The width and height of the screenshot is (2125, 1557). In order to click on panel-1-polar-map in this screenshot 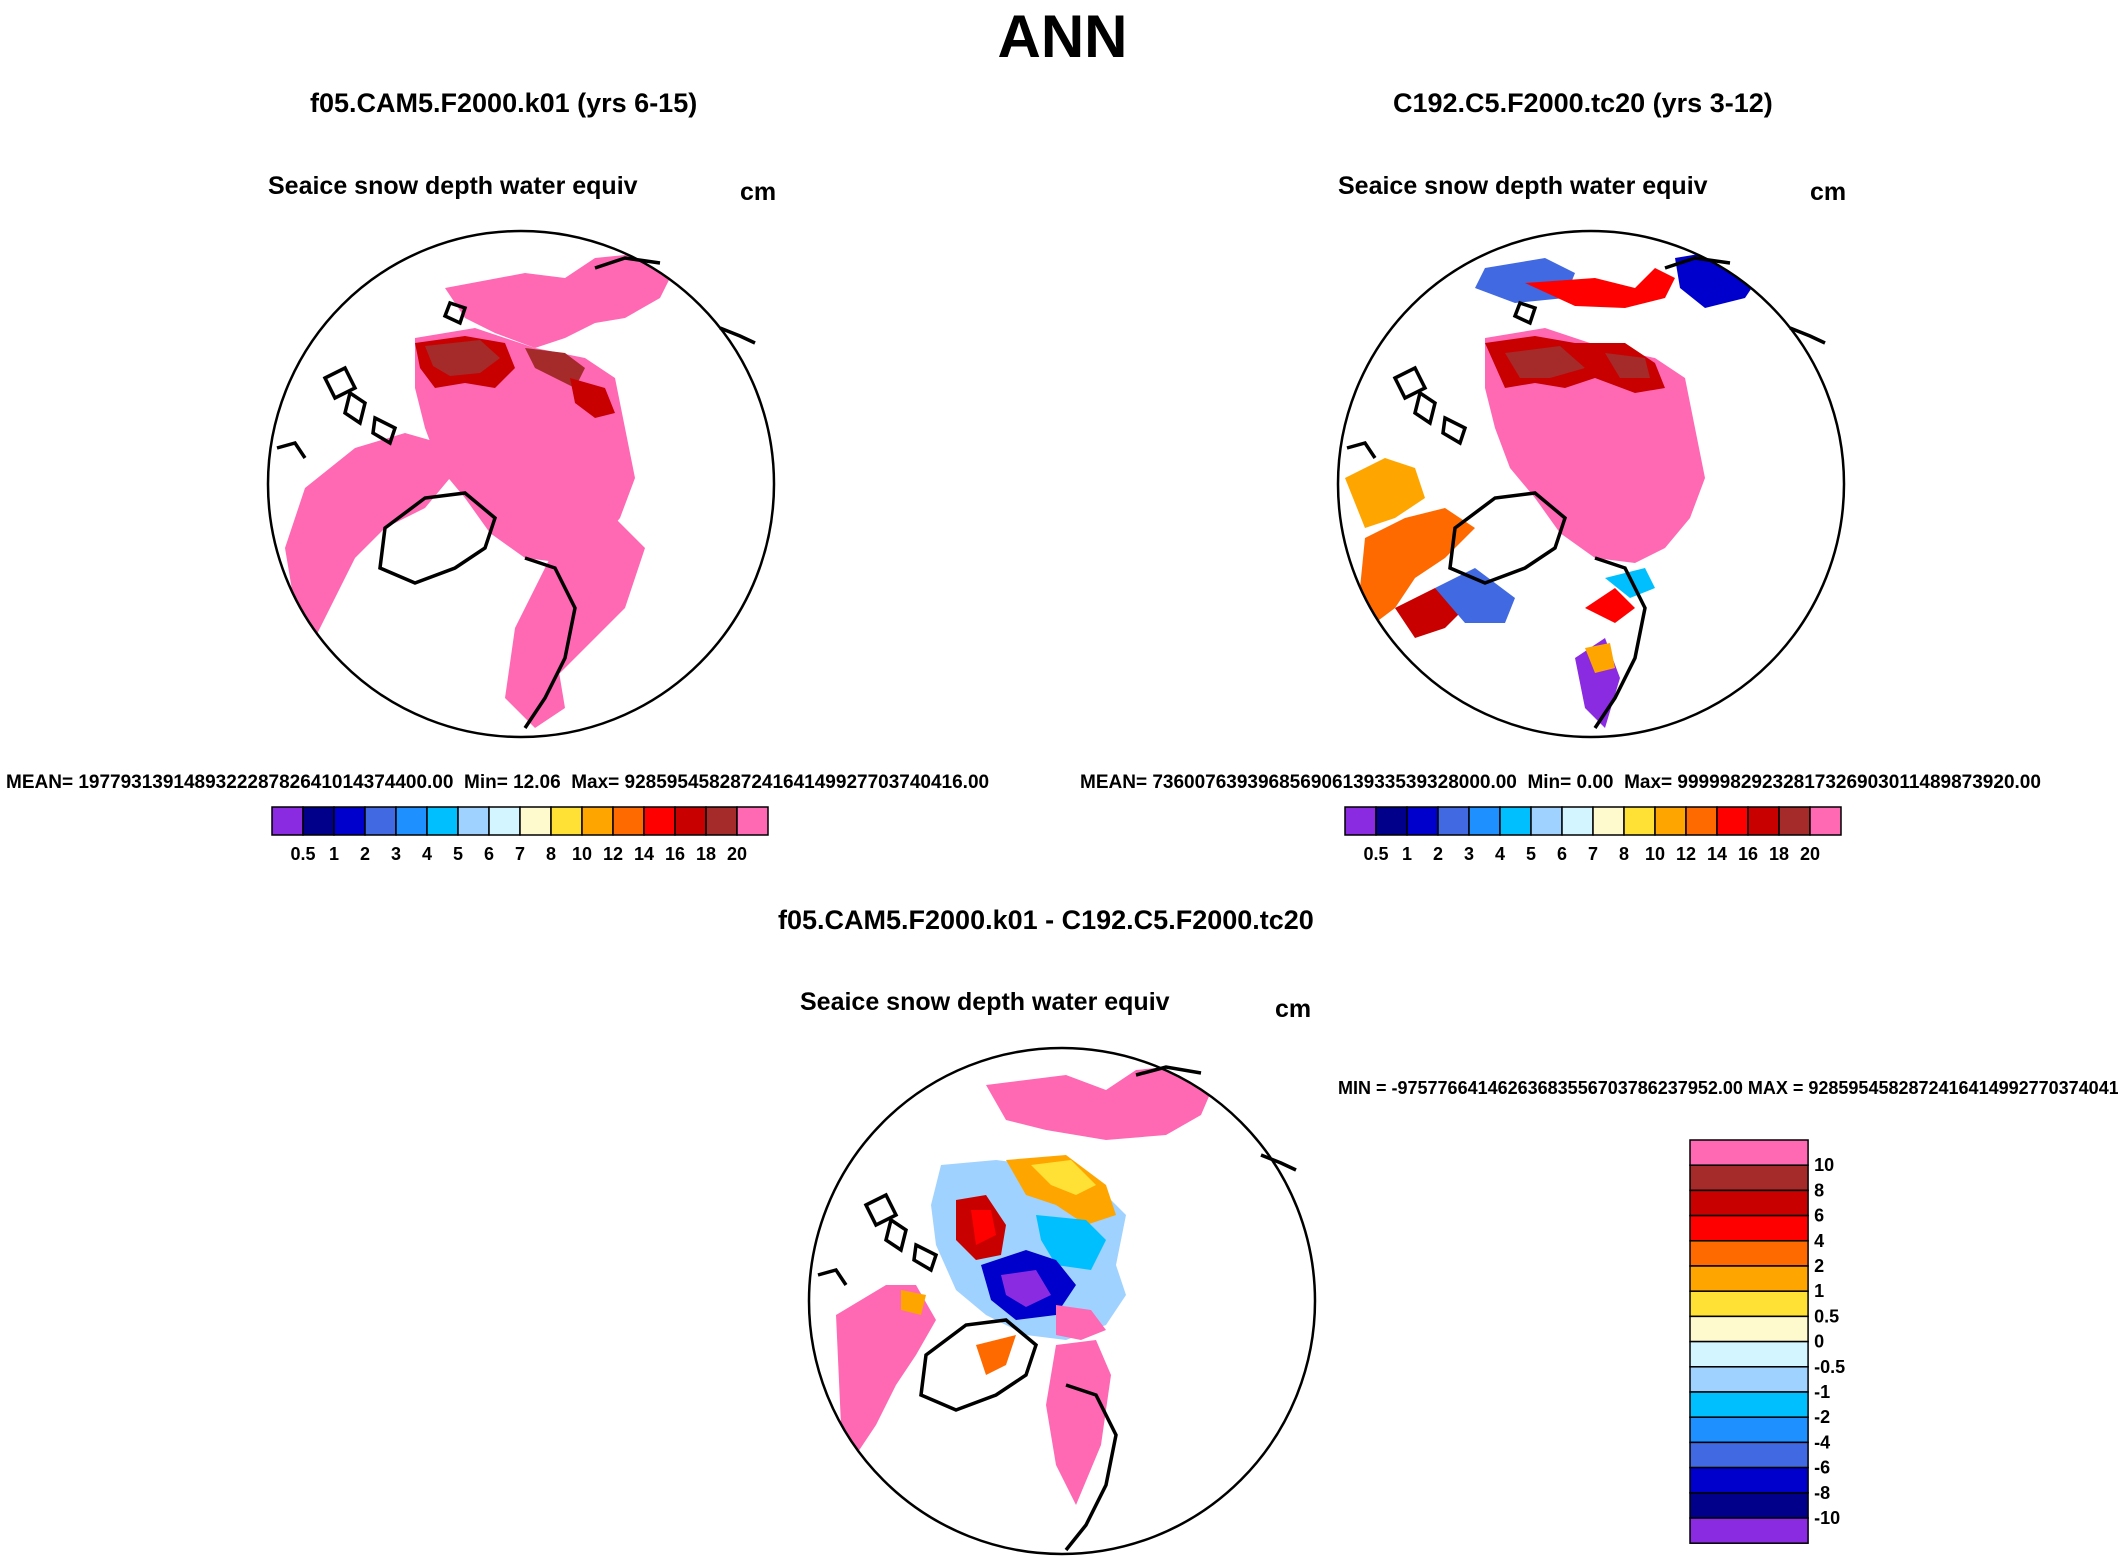, I will do `click(521, 484)`.